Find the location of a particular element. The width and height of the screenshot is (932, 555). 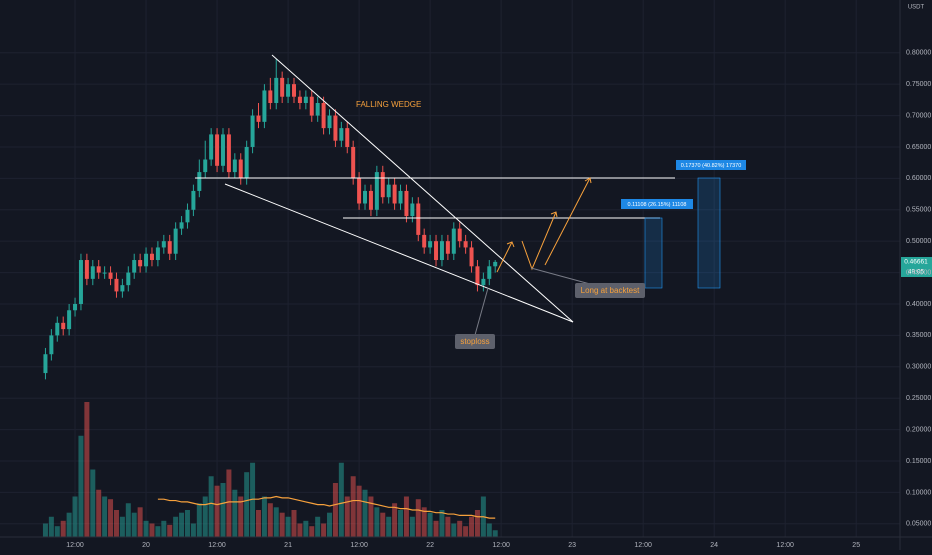

callout-box is located at coordinates (475, 341).